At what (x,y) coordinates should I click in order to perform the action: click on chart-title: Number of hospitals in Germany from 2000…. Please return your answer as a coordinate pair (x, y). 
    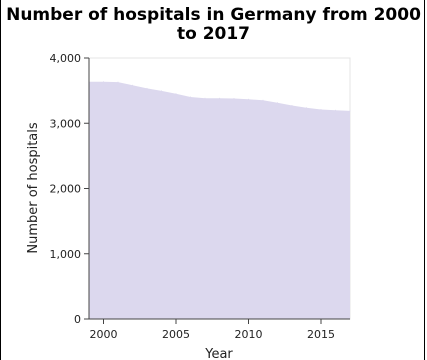
    Looking at the image, I should click on (213, 24).